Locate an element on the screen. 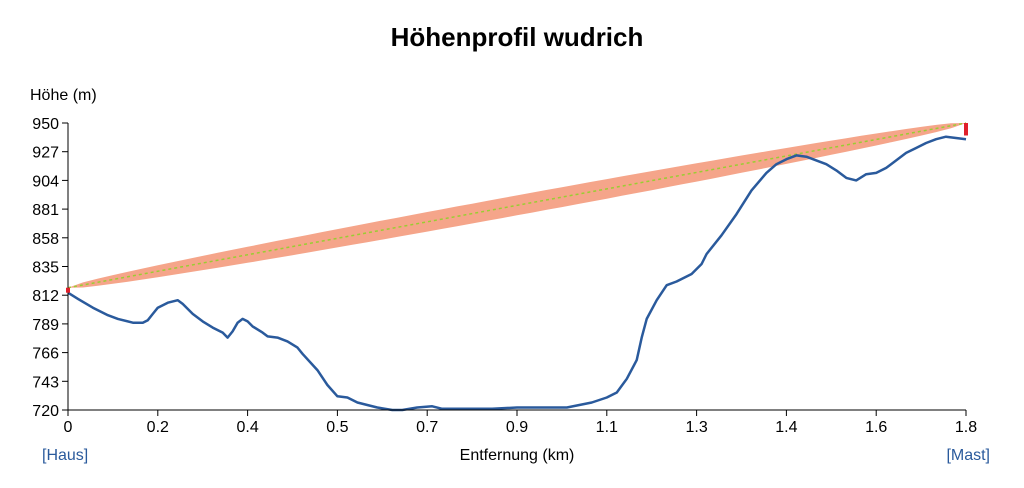 The image size is (1024, 488). y-tick-label: 881 is located at coordinates (45, 210).